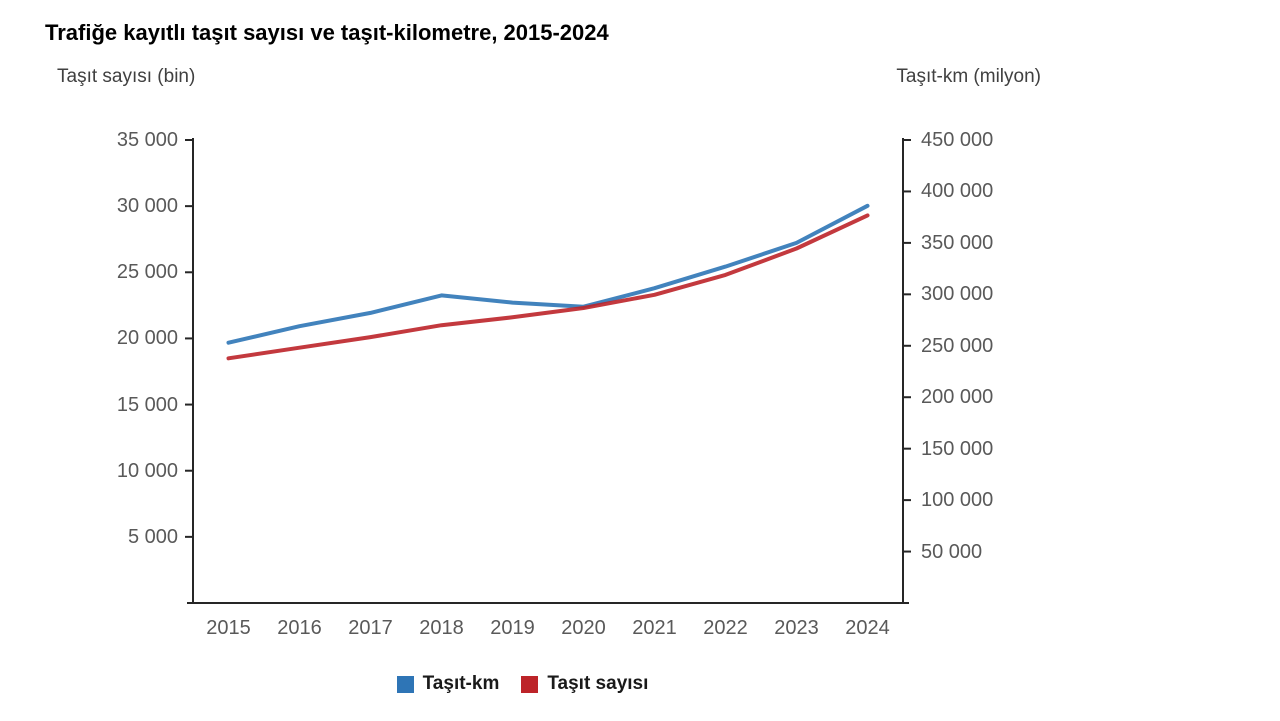  Describe the element at coordinates (147, 206) in the screenshot. I see `left-axis-tick-label: 30 000` at that location.